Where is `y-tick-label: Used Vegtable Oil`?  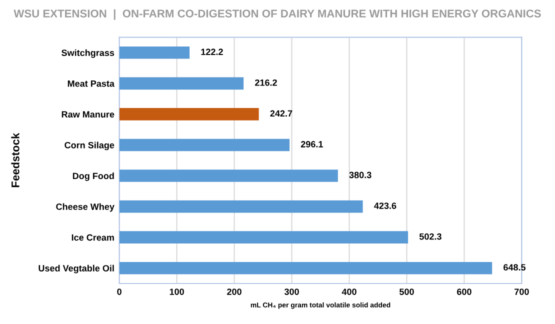
y-tick-label: Used Vegtable Oil is located at coordinates (76, 269).